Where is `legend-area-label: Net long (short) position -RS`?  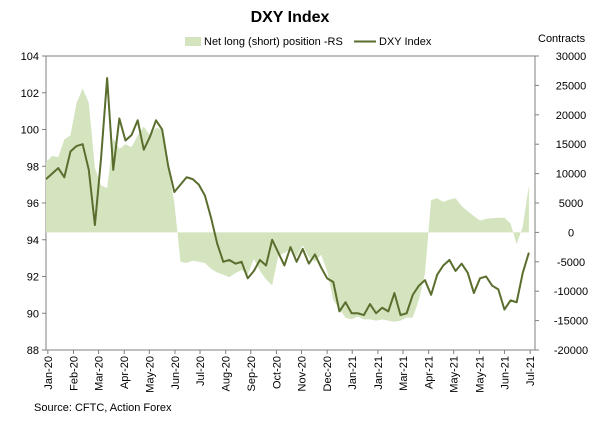 legend-area-label: Net long (short) position -RS is located at coordinates (273, 42).